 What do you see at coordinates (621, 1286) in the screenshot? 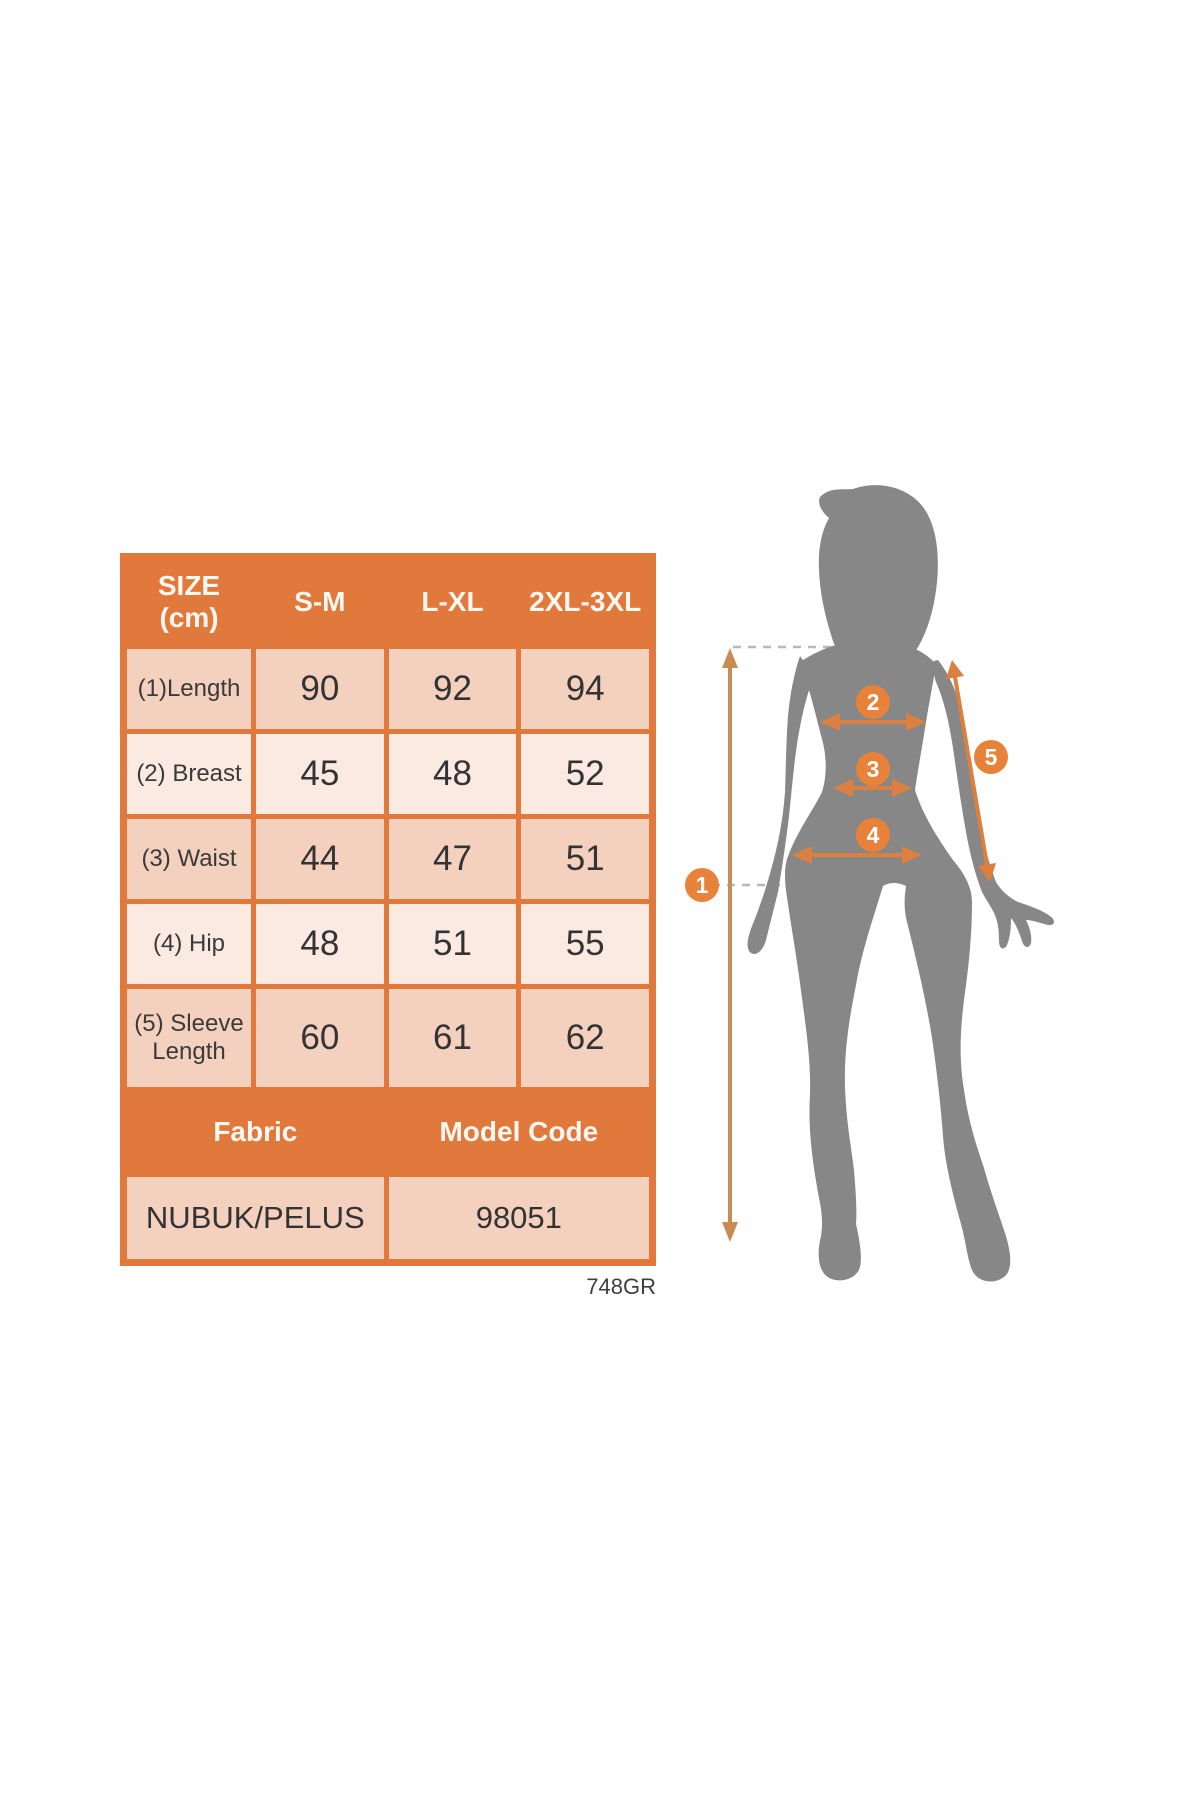
I see `chart-note: 748GR` at bounding box center [621, 1286].